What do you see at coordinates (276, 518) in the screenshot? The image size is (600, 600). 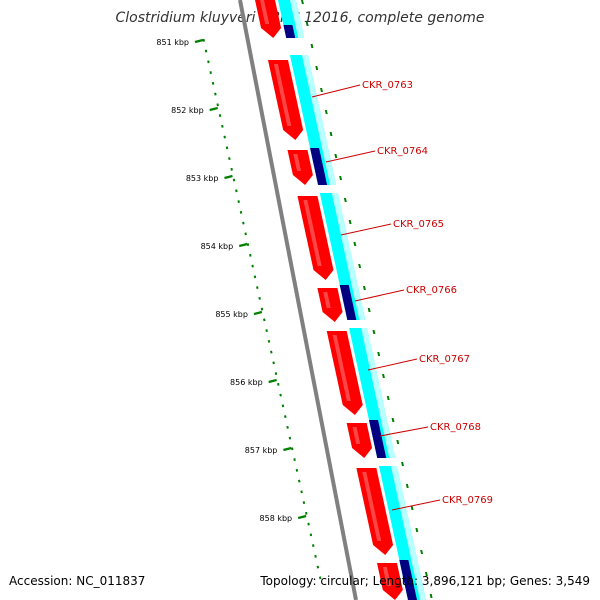 I see `kbp-tick-label: 858 kbp` at bounding box center [276, 518].